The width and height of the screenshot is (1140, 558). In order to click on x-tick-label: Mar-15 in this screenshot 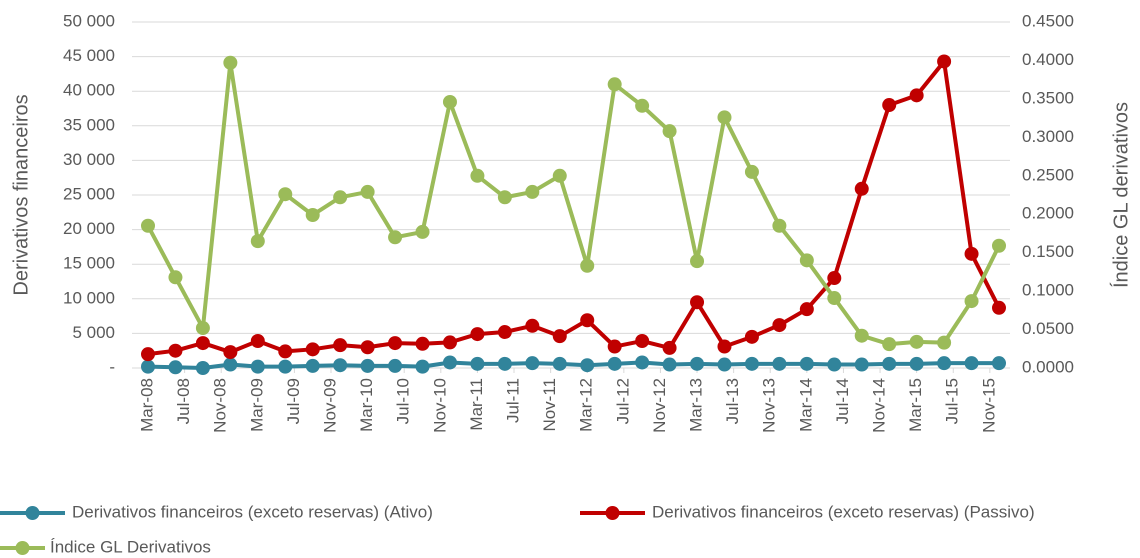, I will do `click(915, 405)`.